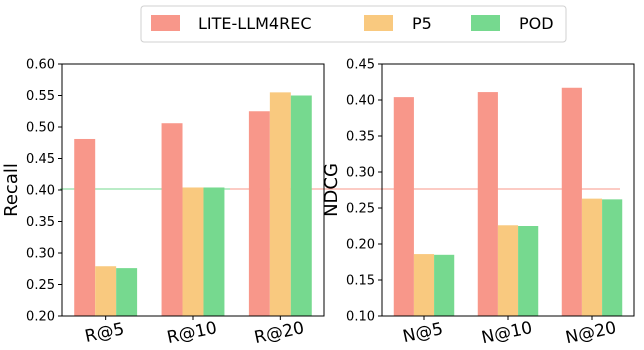 The height and width of the screenshot is (350, 644). I want to click on legend-box, so click(353, 24).